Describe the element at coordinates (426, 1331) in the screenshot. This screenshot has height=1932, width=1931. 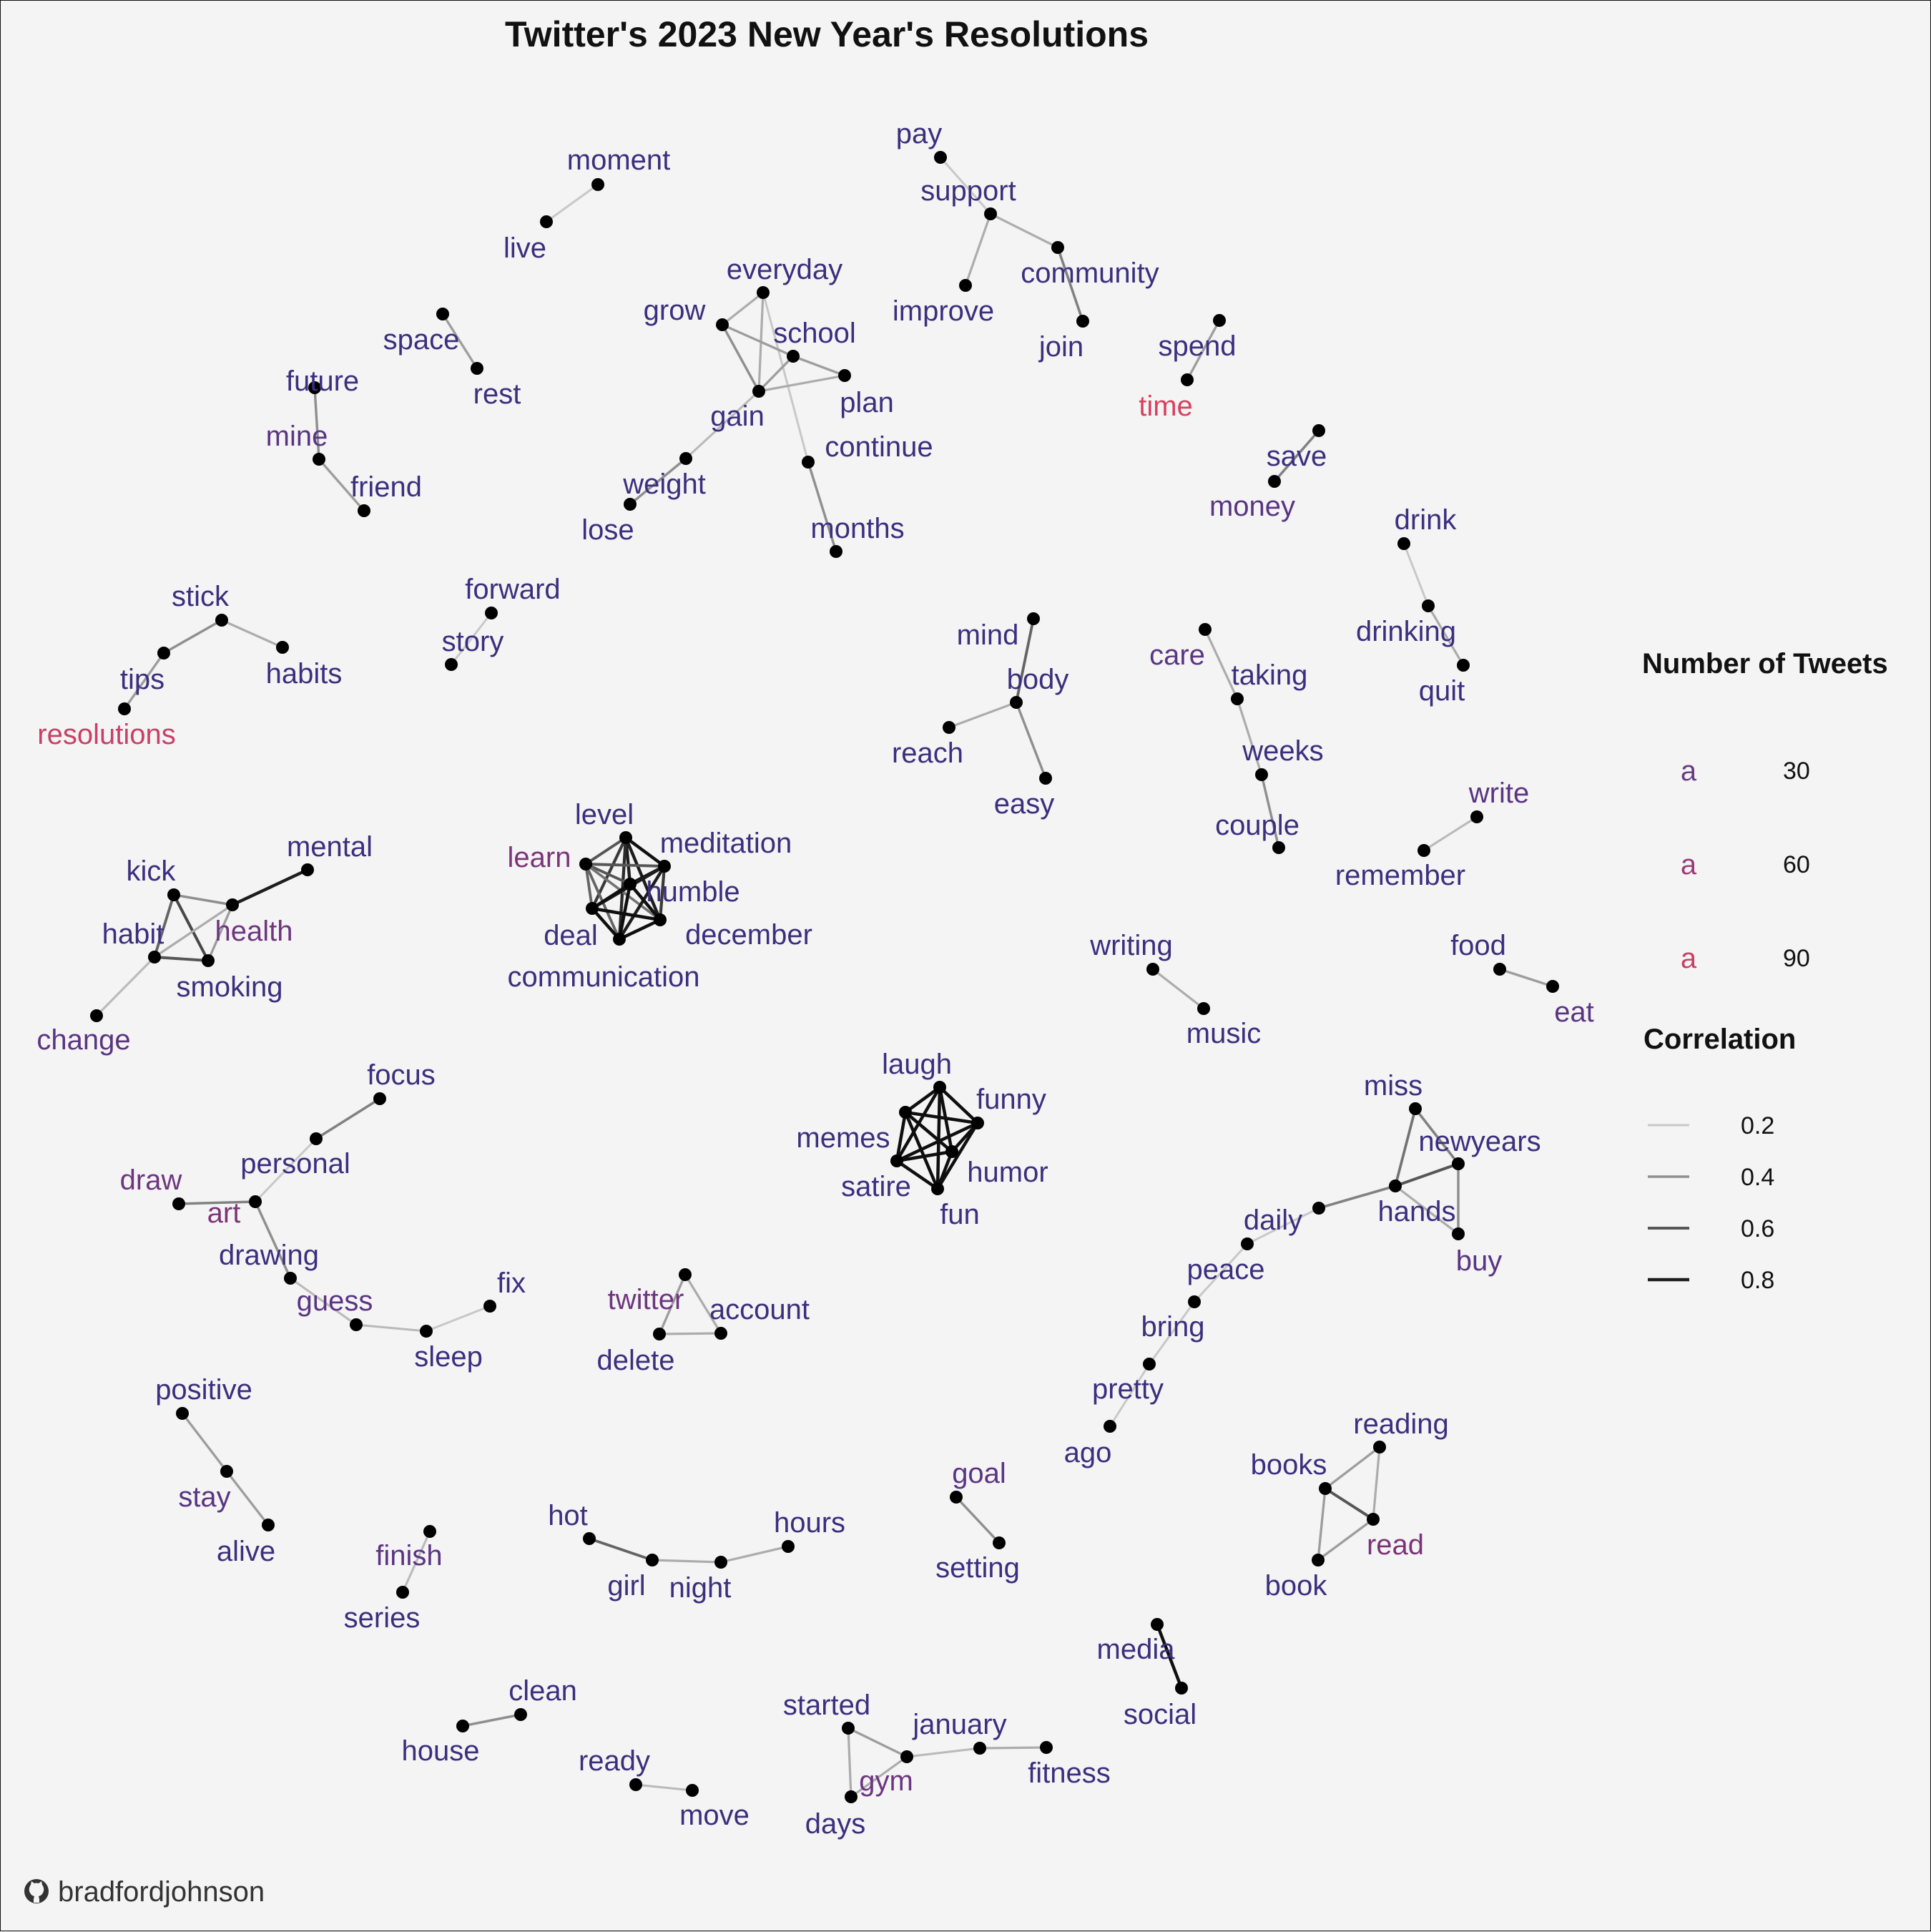
I see `node-sleep` at that location.